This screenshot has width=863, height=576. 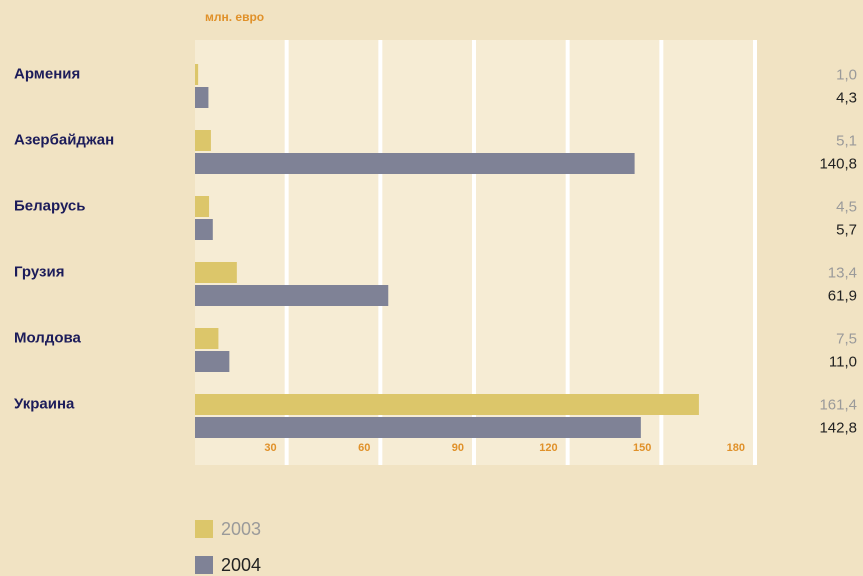 I want to click on x-tick-label: 90, so click(x=458, y=448).